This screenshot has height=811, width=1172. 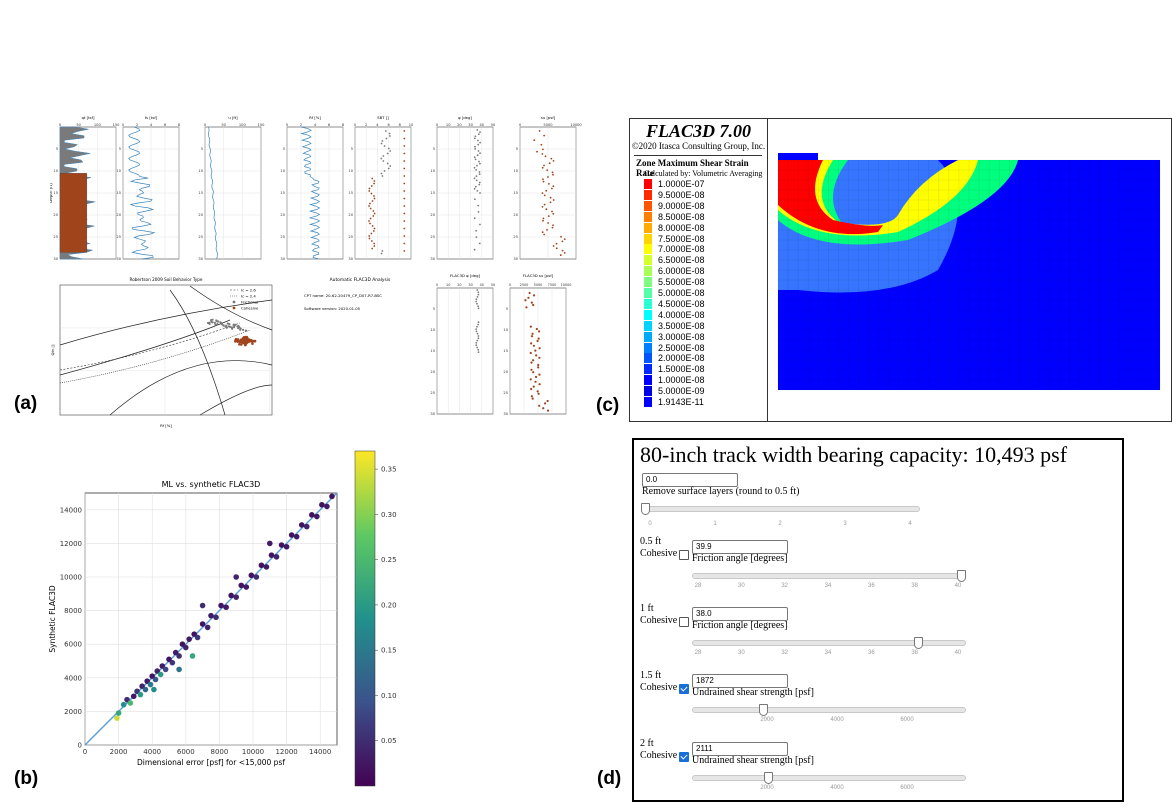 What do you see at coordinates (740, 614) in the screenshot?
I see `layer-value-input: 38.0` at bounding box center [740, 614].